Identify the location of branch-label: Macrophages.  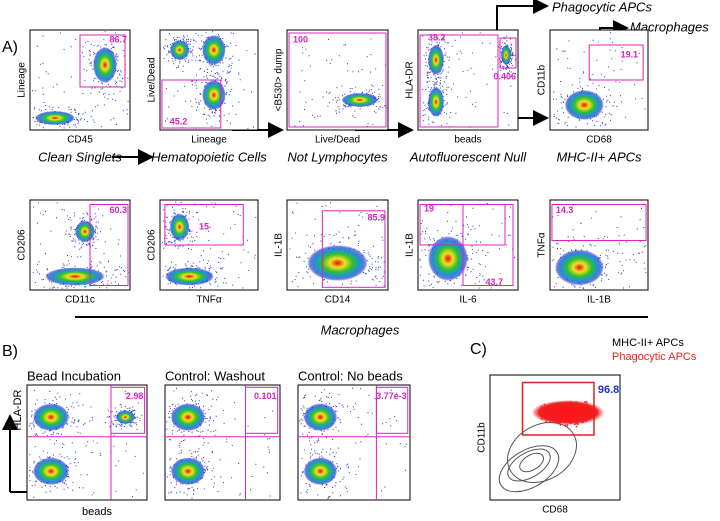
(669, 26).